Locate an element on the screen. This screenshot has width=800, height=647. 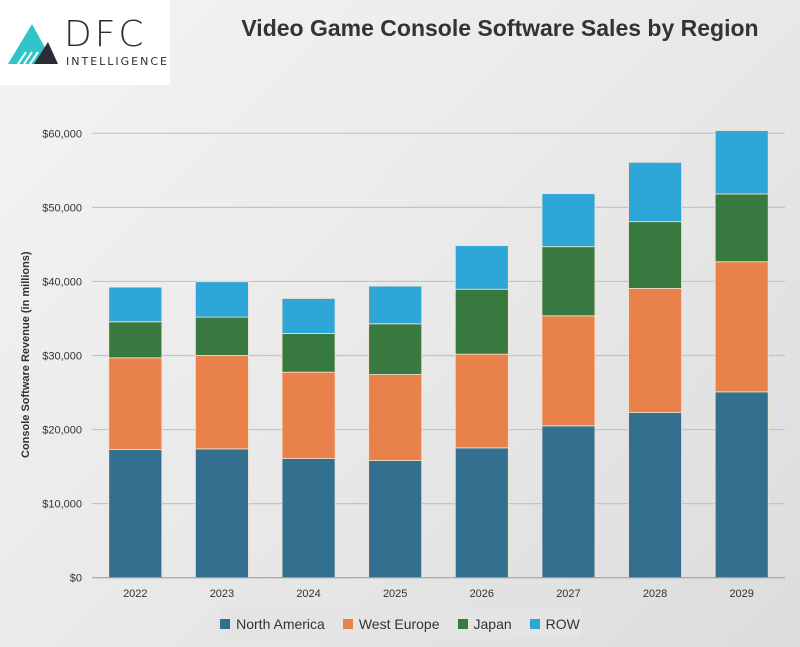
legend-label: West Europe is located at coordinates (399, 623).